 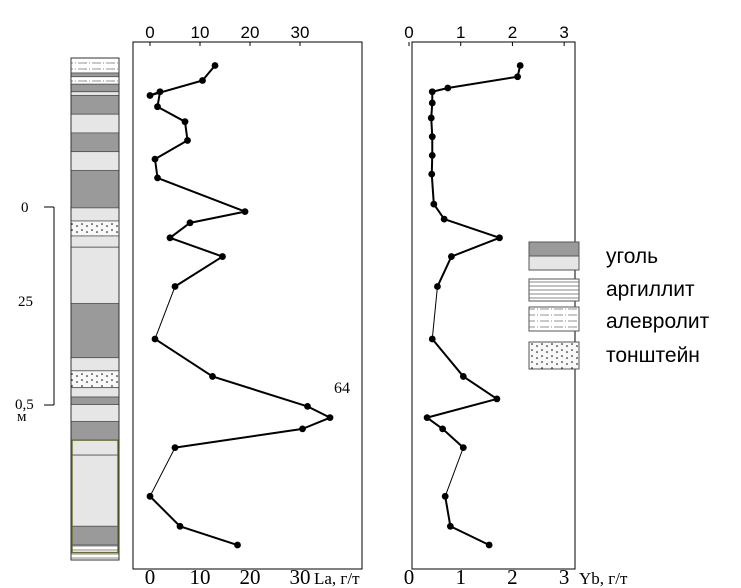 What do you see at coordinates (512, 576) in the screenshot?
I see `bottom-tick-label: 2` at bounding box center [512, 576].